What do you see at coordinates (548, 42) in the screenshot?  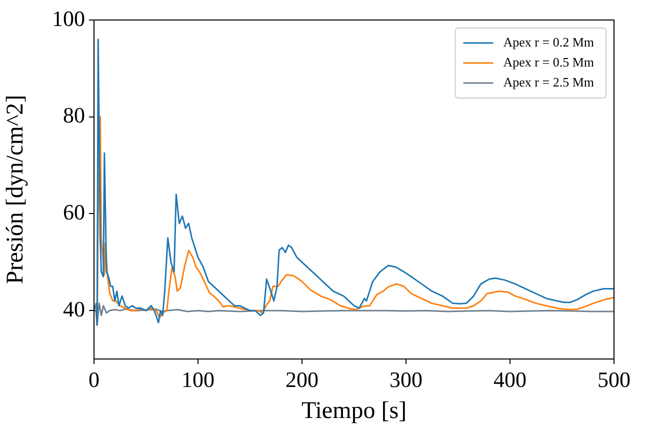 I see `legend-label: Apex r = 0.2 Mm` at bounding box center [548, 42].